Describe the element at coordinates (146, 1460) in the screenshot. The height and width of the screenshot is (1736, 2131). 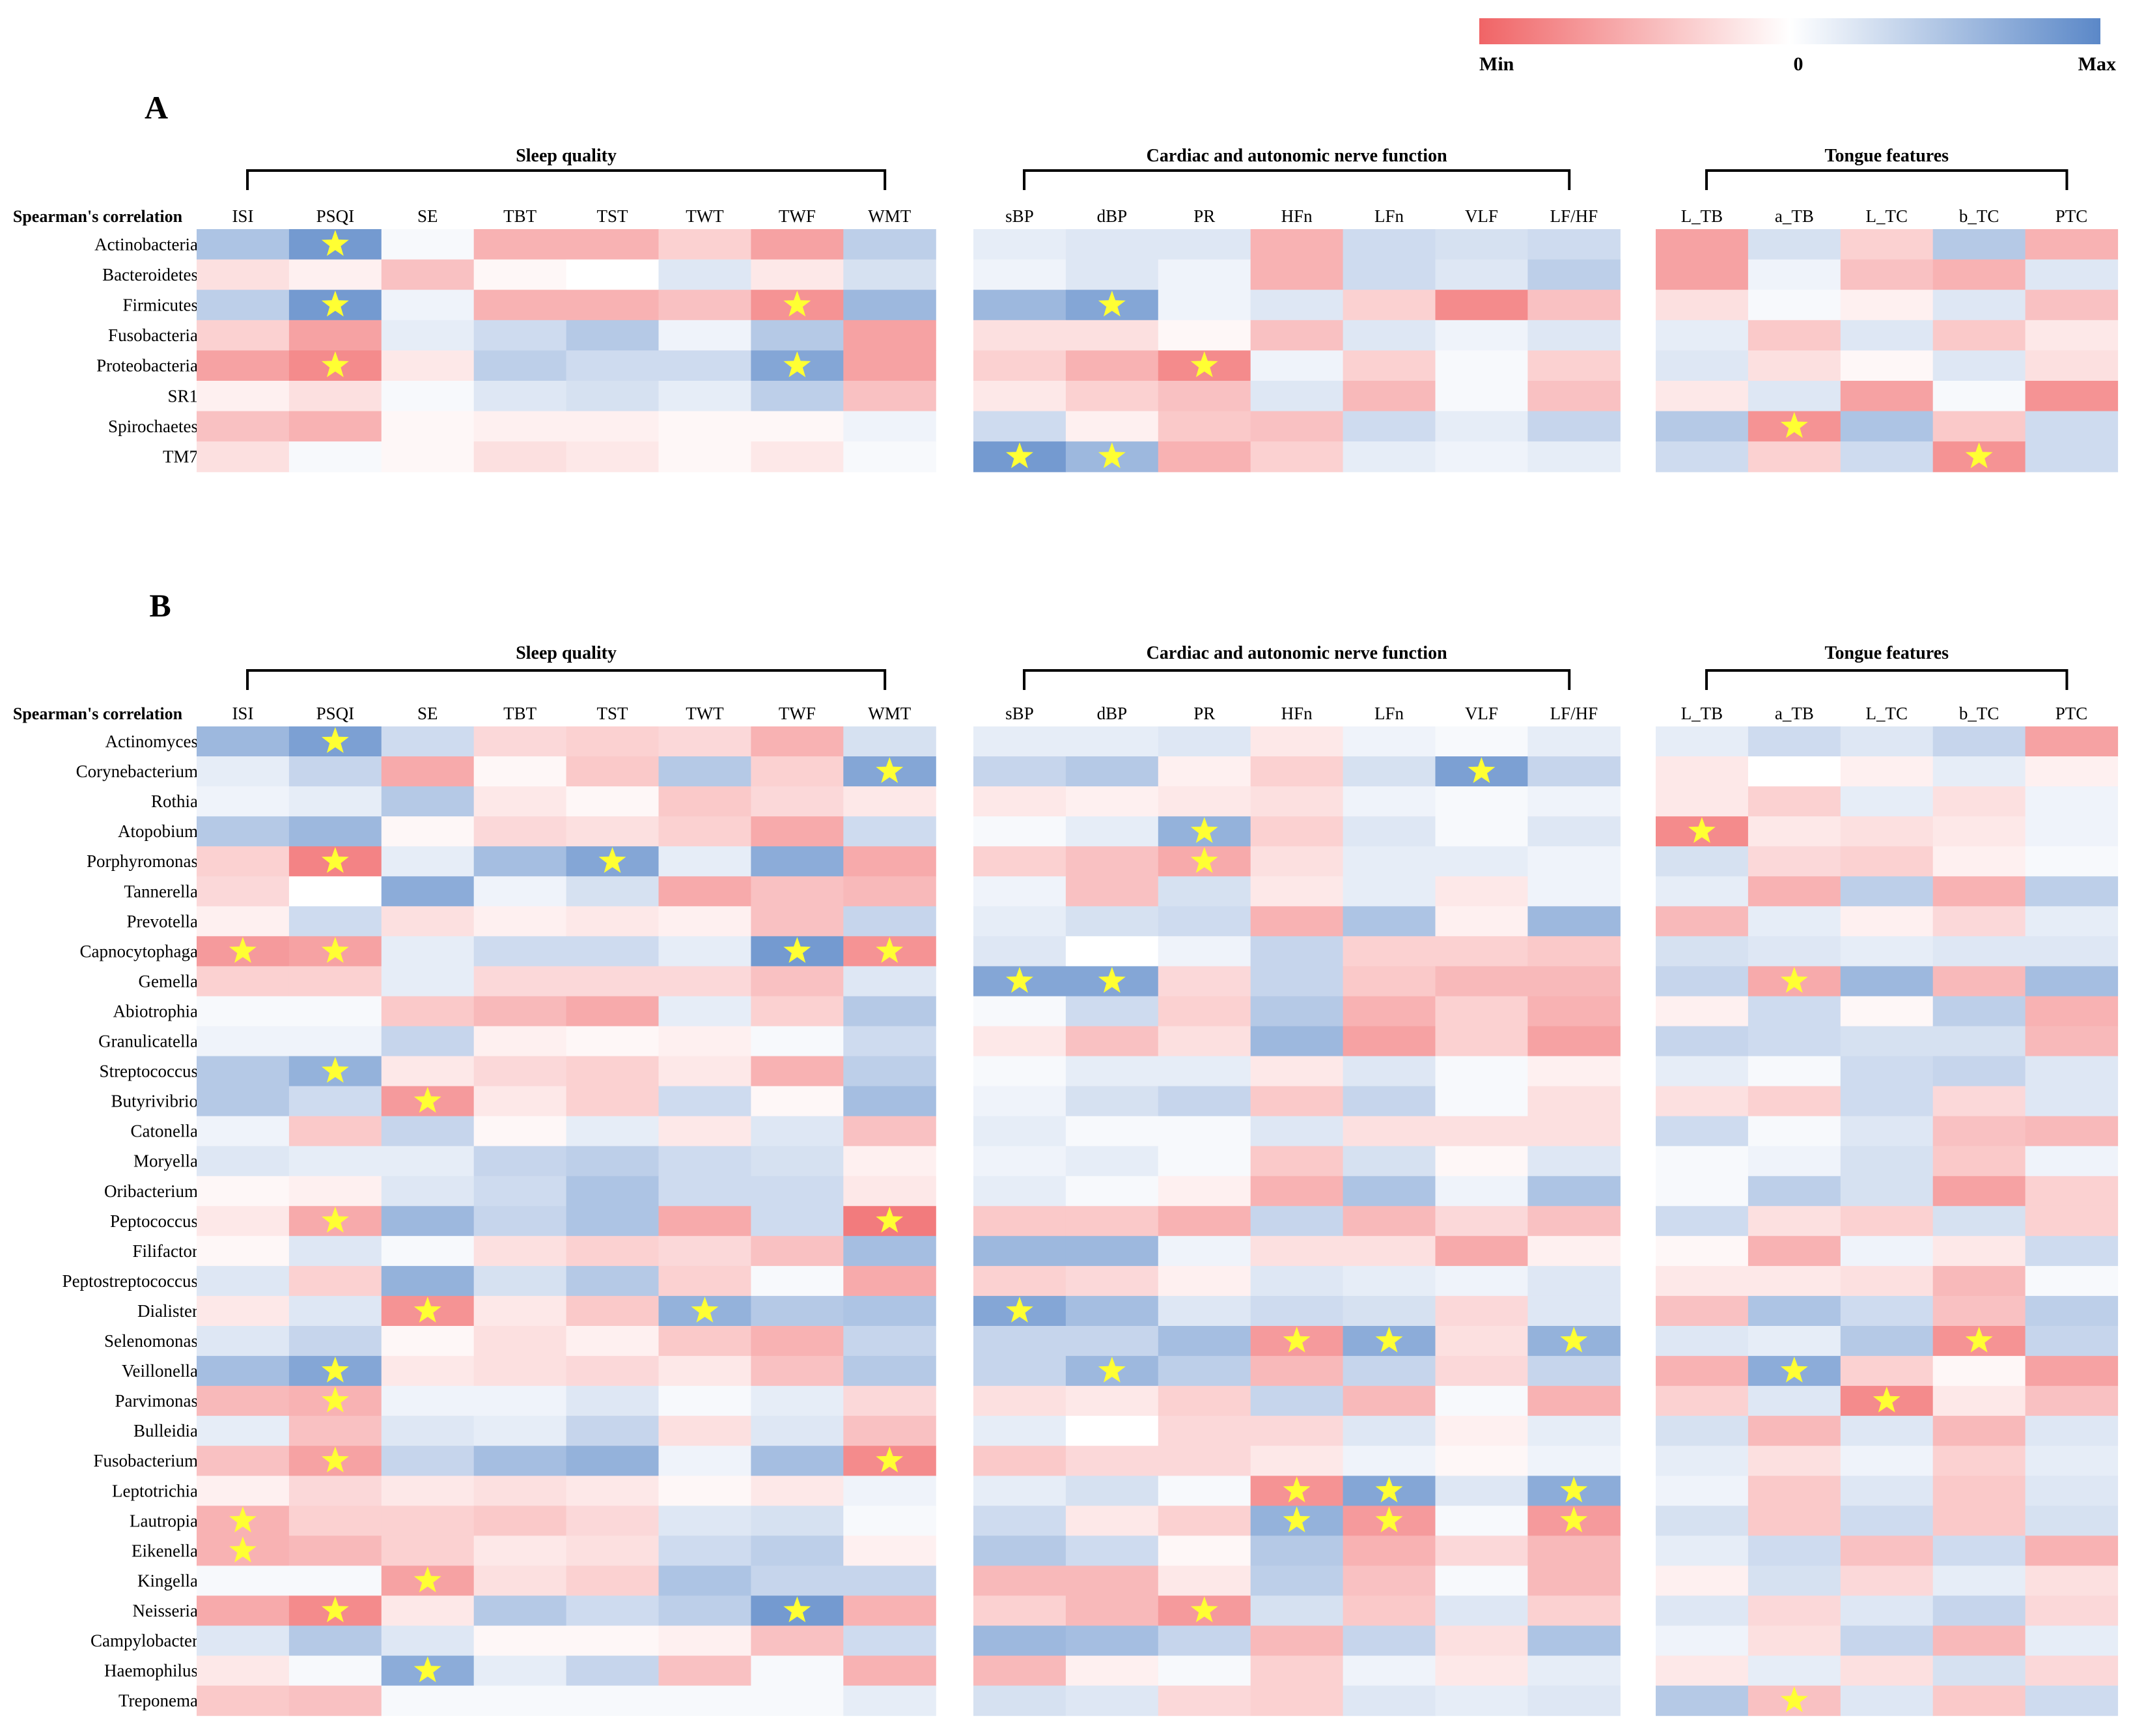
I see `row-label-fusobacterium: Fusobacterium` at that location.